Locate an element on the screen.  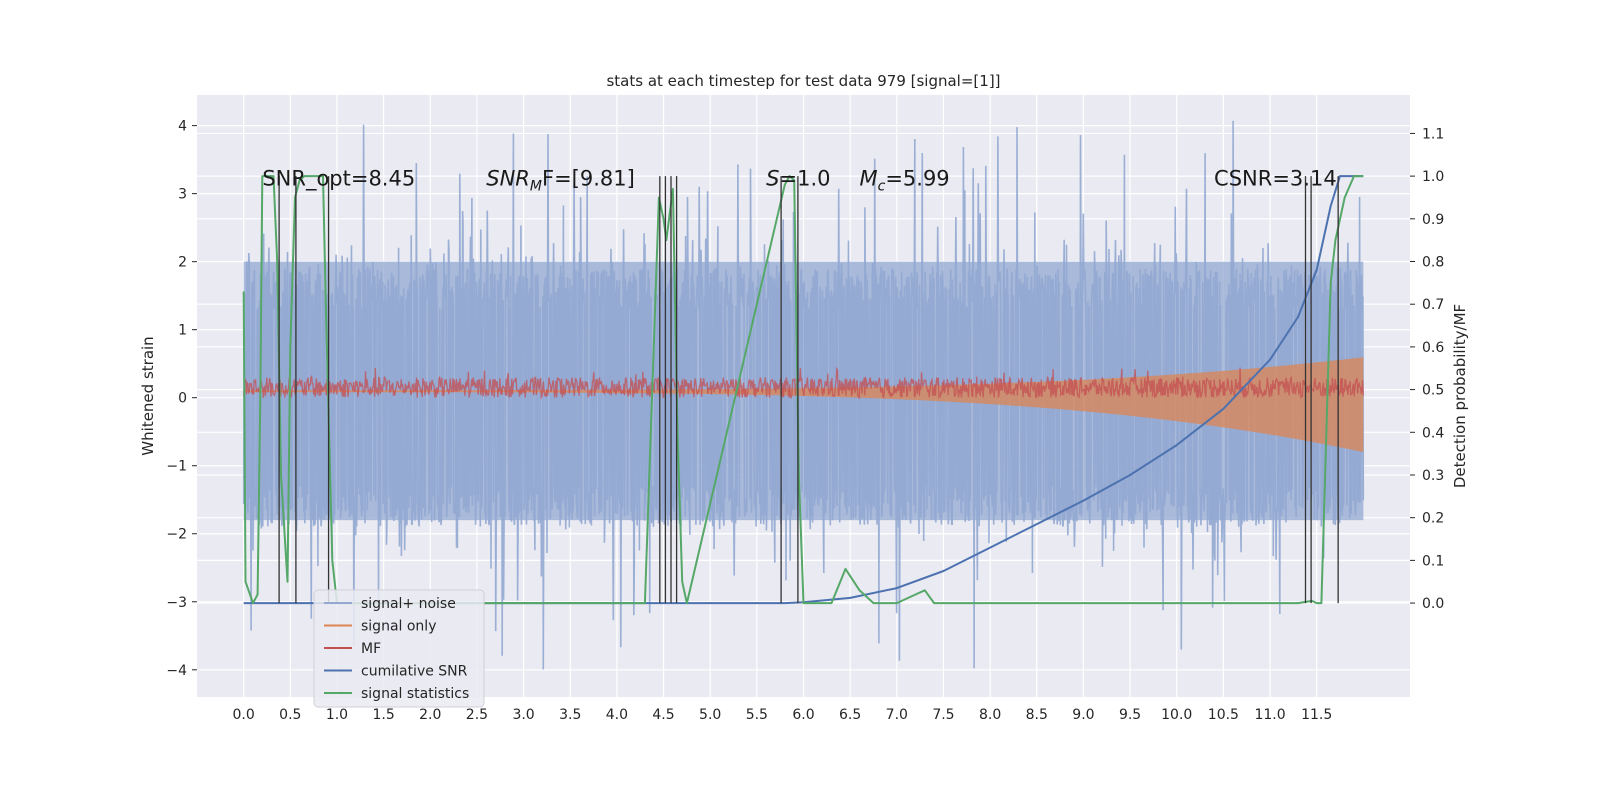
x-tick-label: 7.5 is located at coordinates (943, 715).